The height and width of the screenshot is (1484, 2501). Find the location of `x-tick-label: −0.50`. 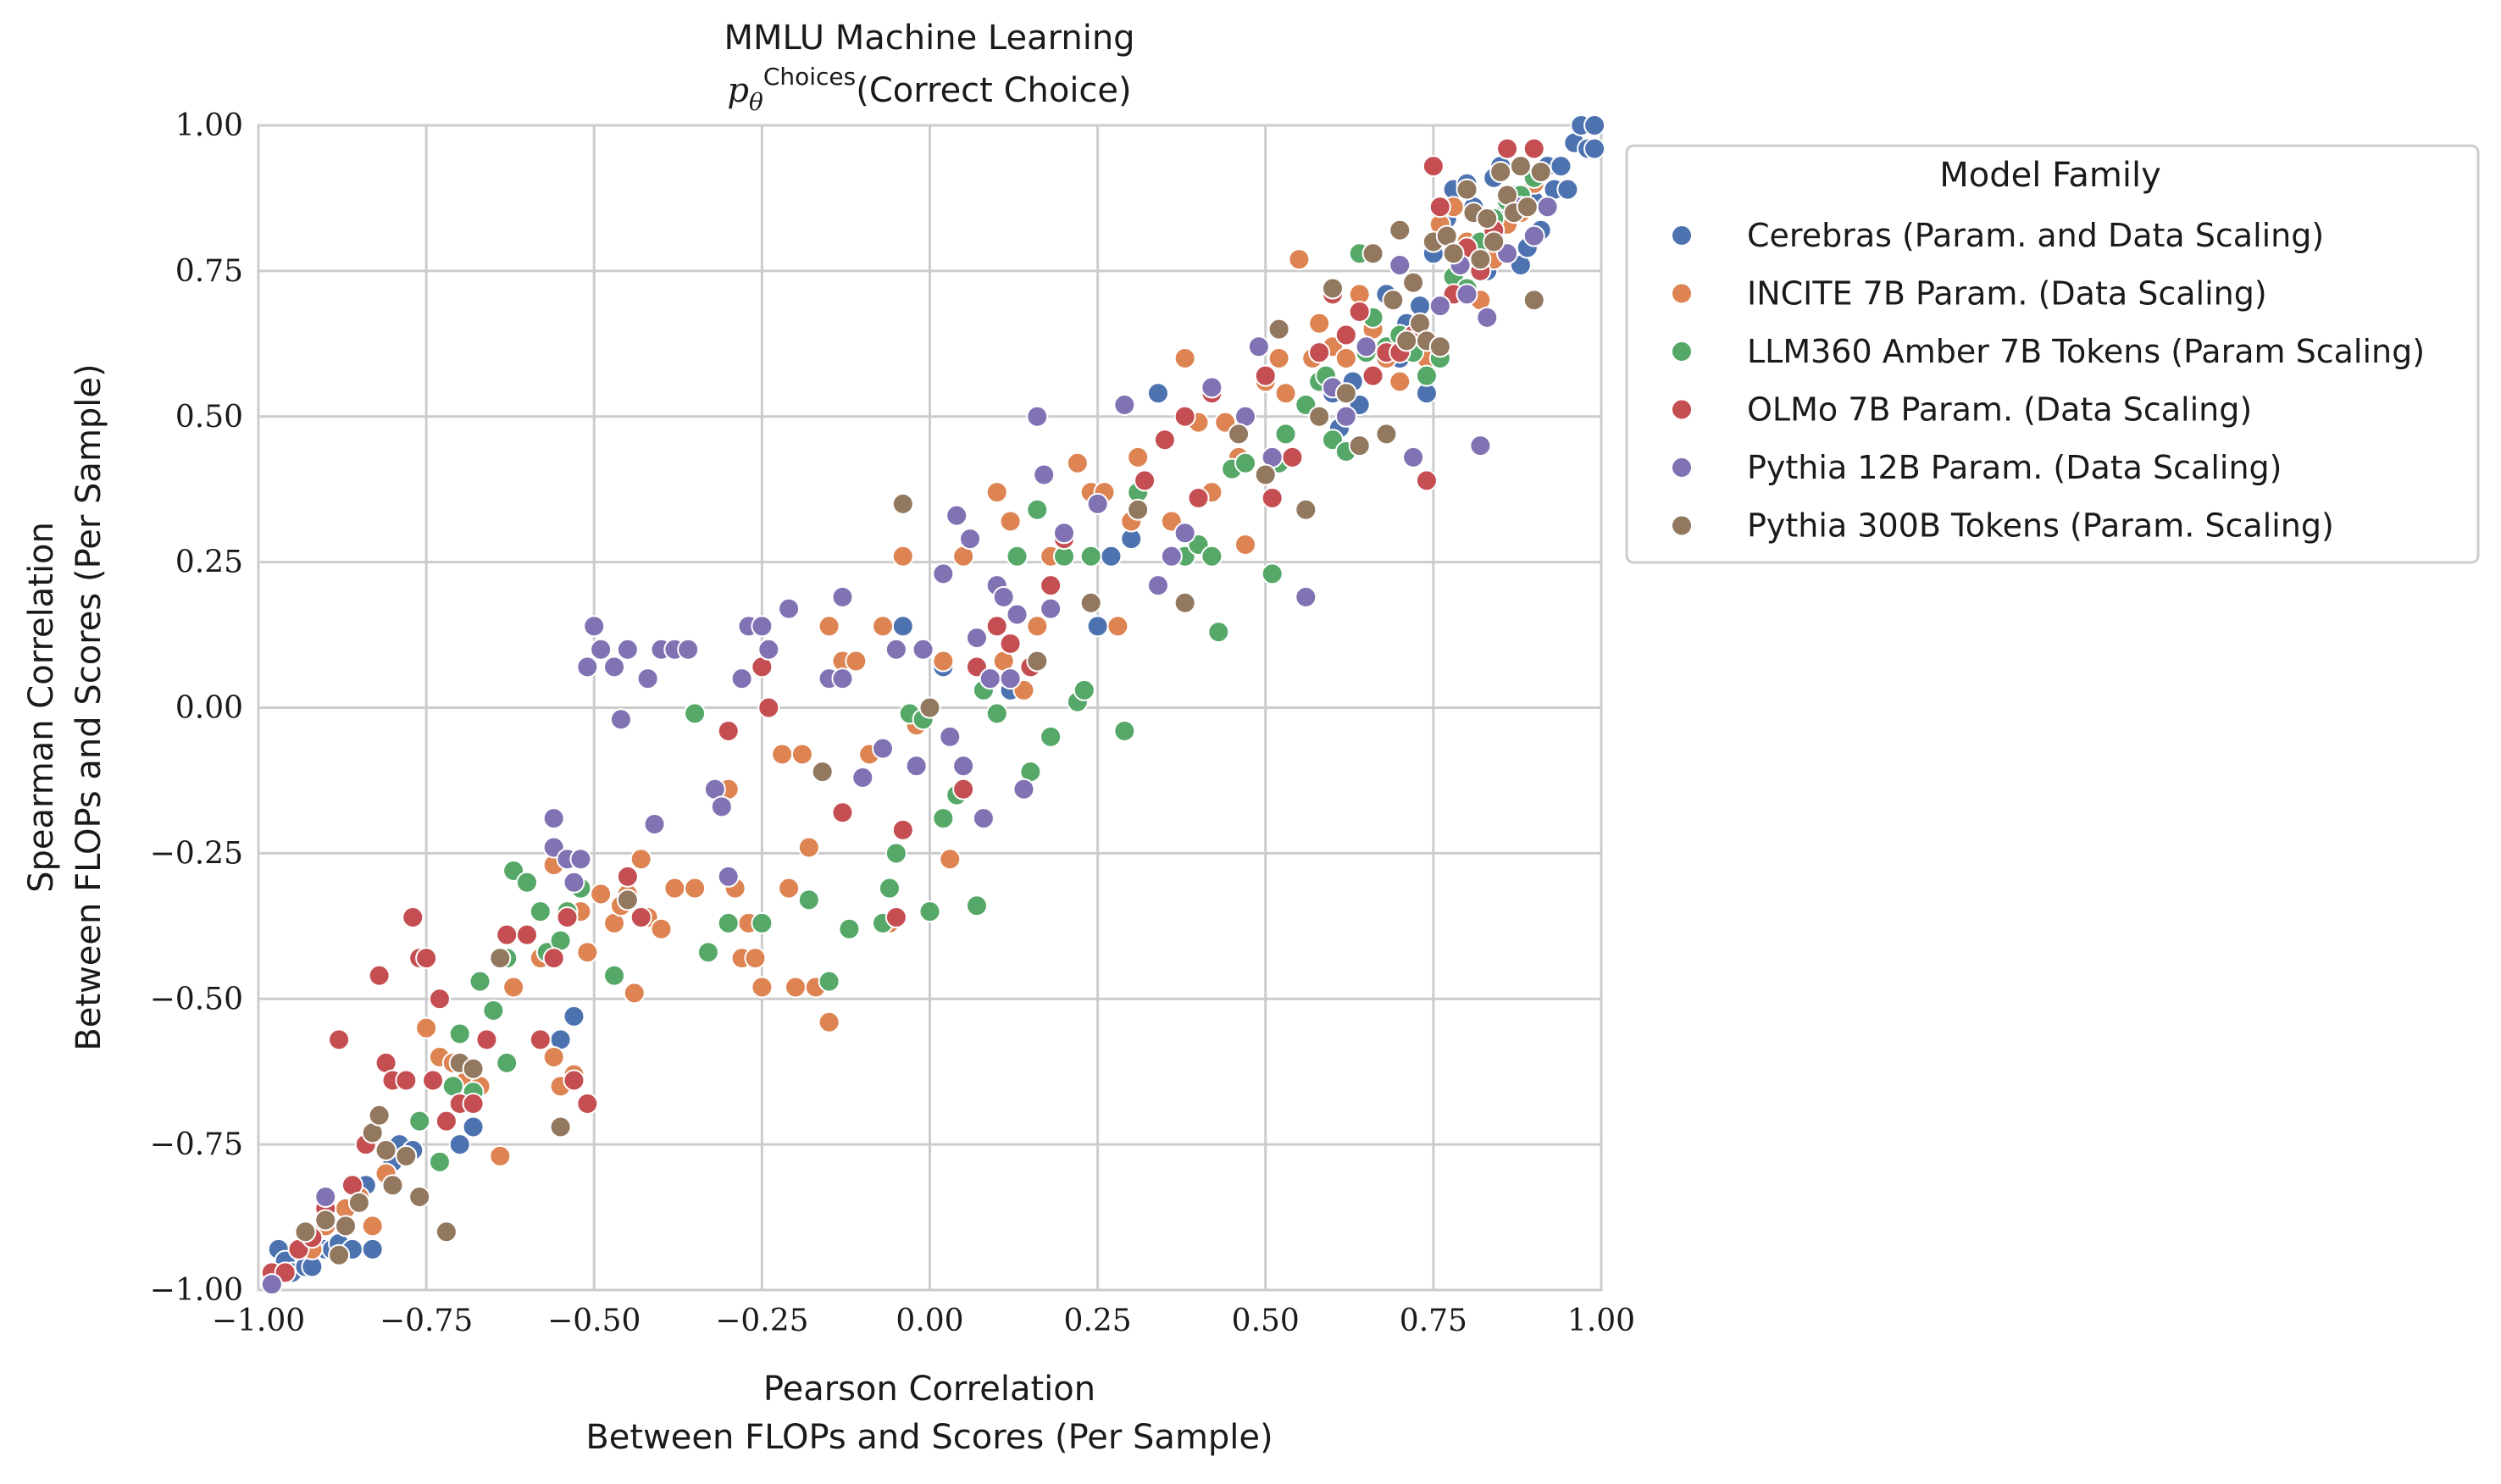

x-tick-label: −0.50 is located at coordinates (593, 1321).